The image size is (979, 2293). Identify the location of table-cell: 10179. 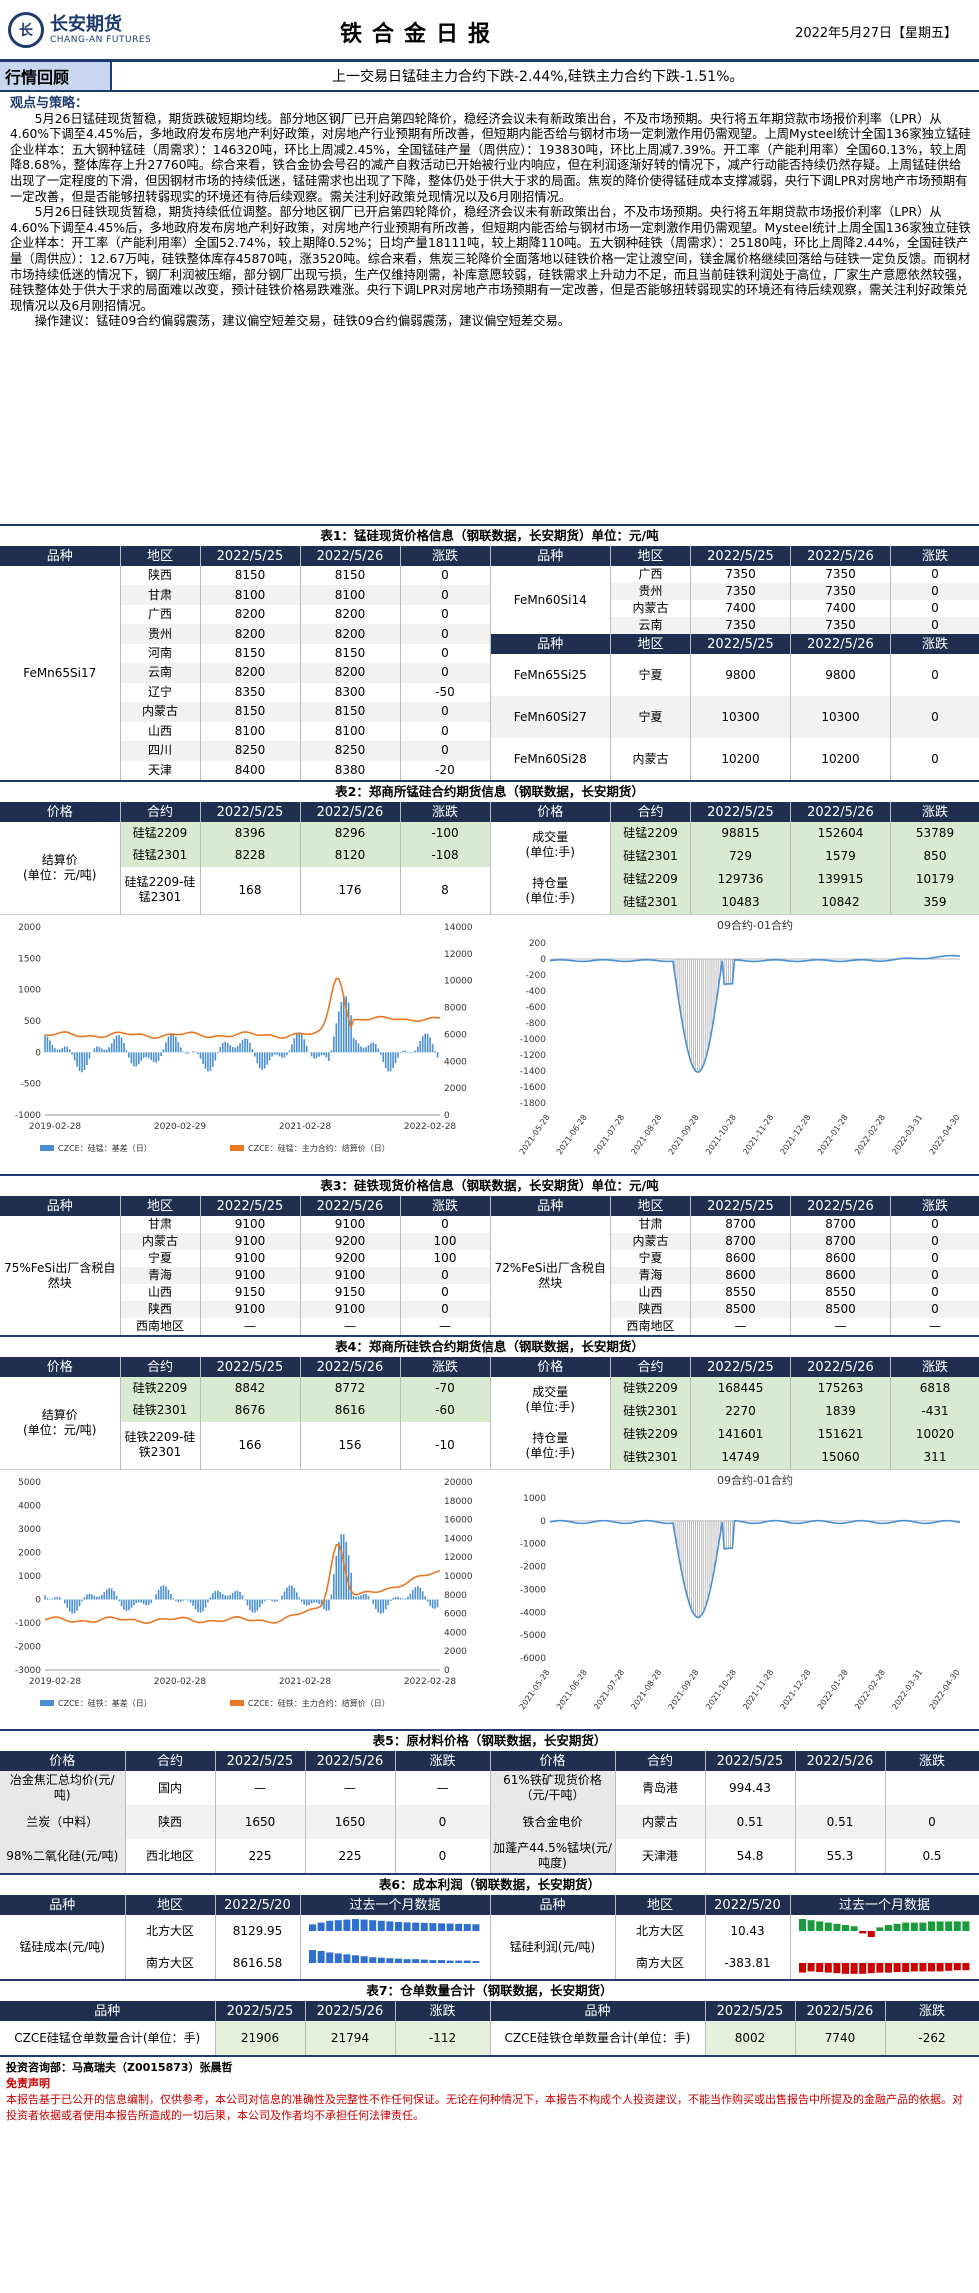
(934, 879).